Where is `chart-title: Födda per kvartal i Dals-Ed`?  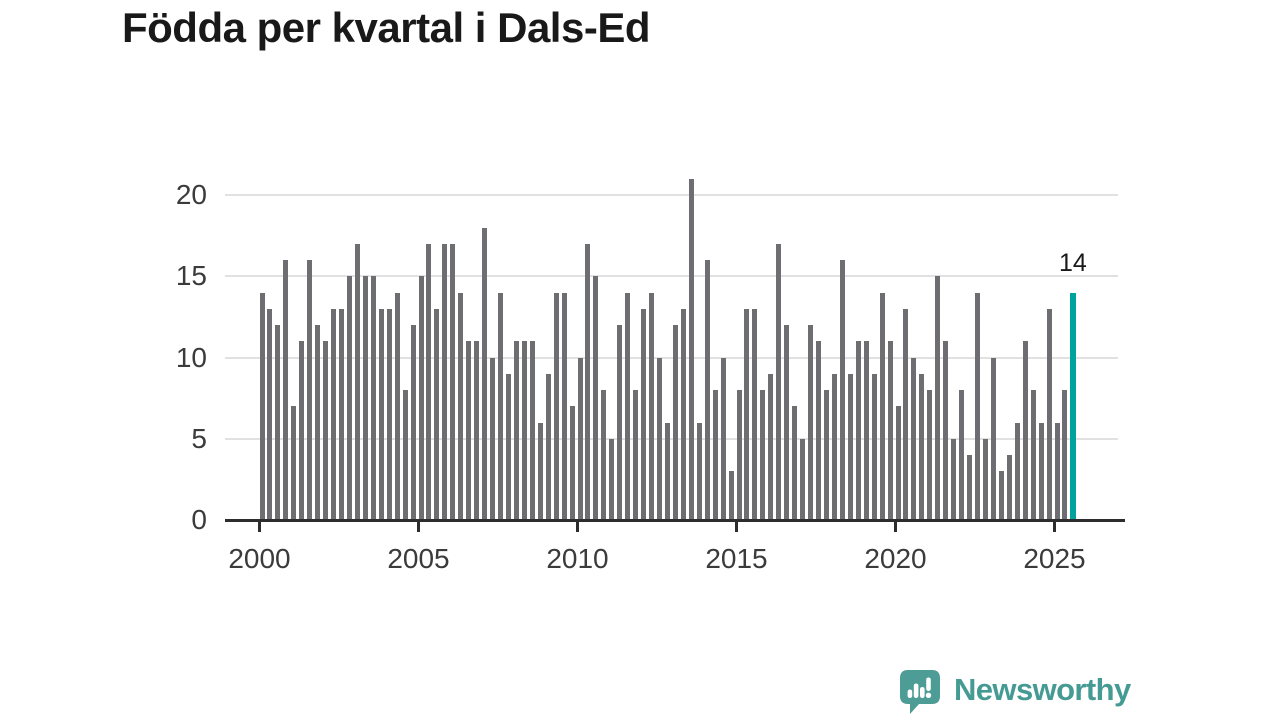
chart-title: Födda per kvartal i Dals-Ed is located at coordinates (386, 27).